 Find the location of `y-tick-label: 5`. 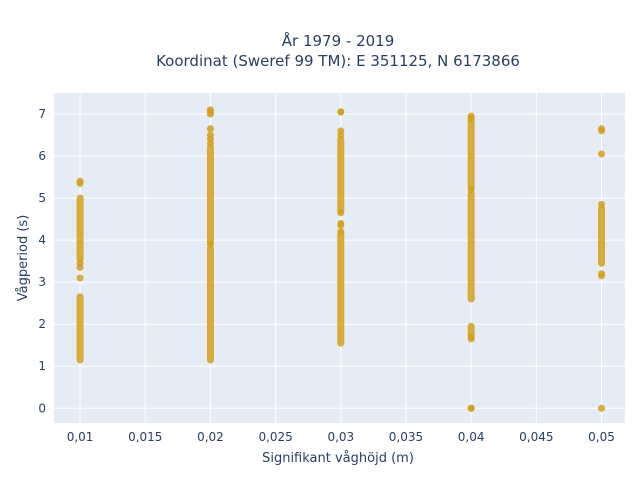

y-tick-label: 5 is located at coordinates (42, 198).